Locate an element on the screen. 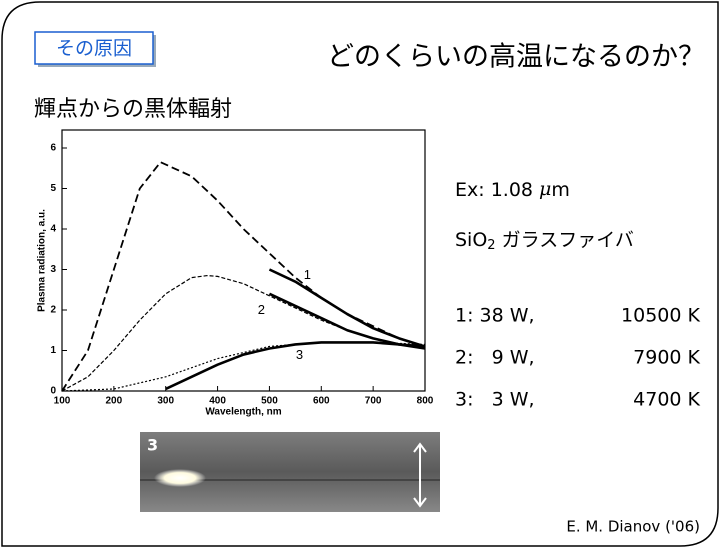 This screenshot has height=548, width=720. x-tick-label: 100 is located at coordinates (62, 401).